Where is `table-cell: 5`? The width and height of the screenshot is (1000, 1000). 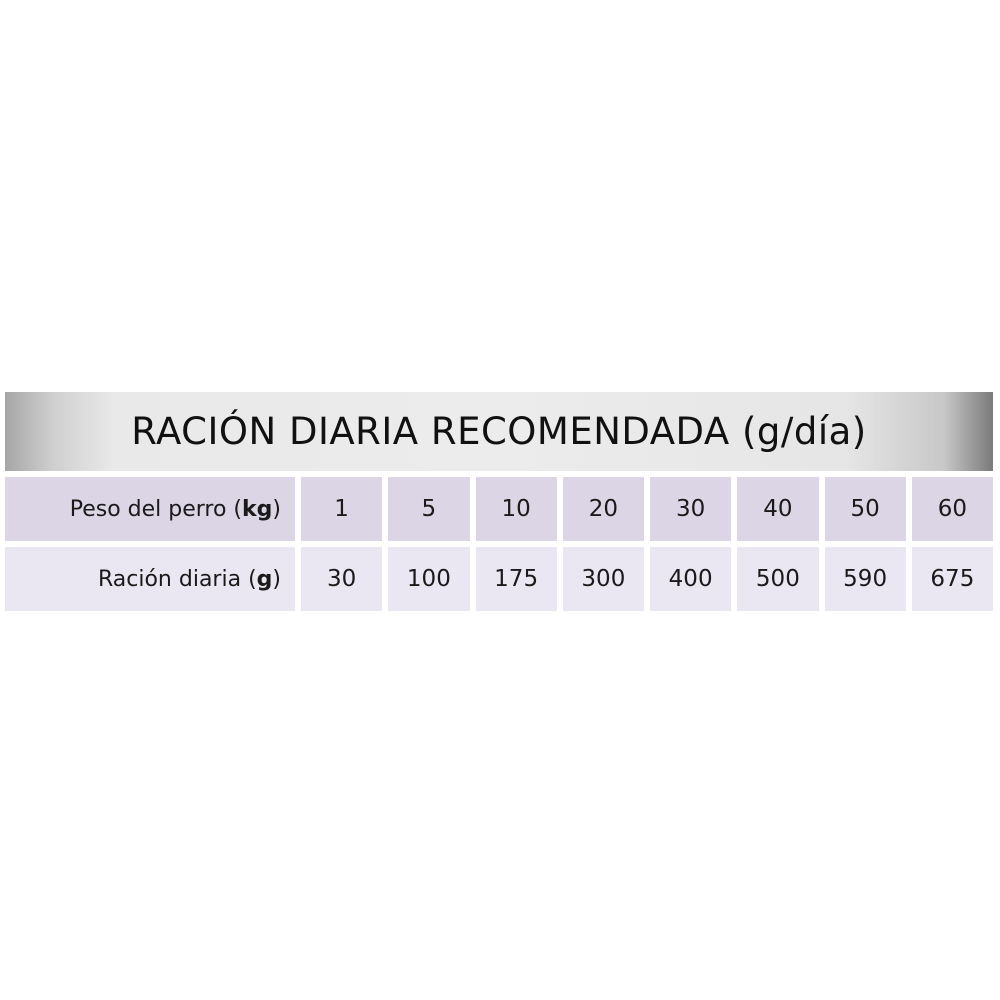 table-cell: 5 is located at coordinates (429, 509).